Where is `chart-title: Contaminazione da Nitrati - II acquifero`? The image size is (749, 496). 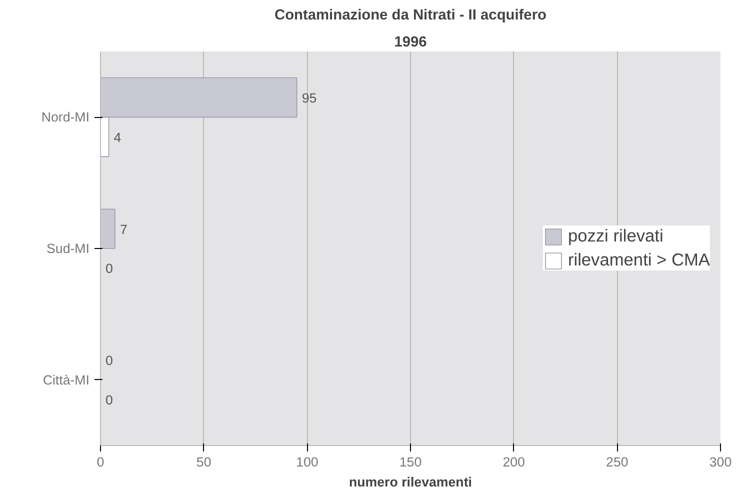
chart-title: Contaminazione da Nitrati - II acquifero is located at coordinates (410, 16).